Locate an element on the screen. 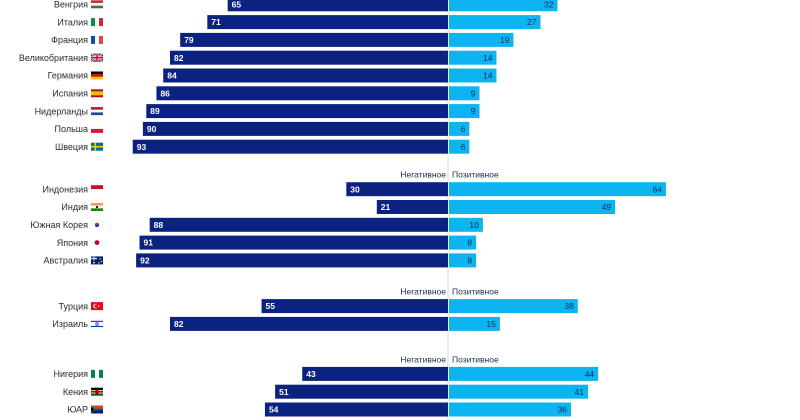  negative-value-label: 84 is located at coordinates (172, 76).